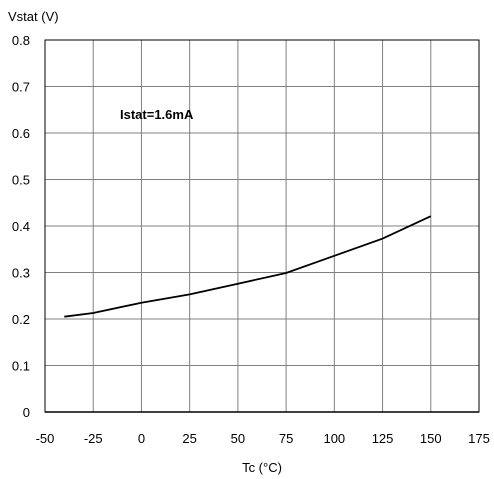 The image size is (494, 479). What do you see at coordinates (479, 438) in the screenshot?
I see `x-tick-label: 175` at bounding box center [479, 438].